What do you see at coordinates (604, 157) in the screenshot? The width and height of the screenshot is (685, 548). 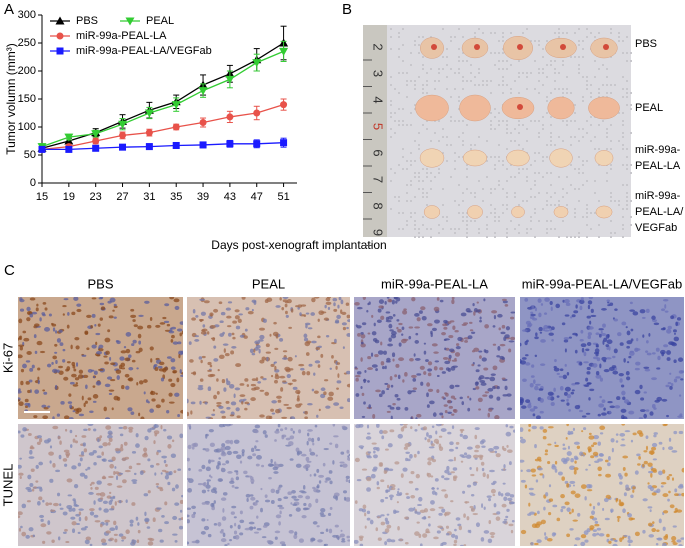 I see `tumor` at bounding box center [604, 157].